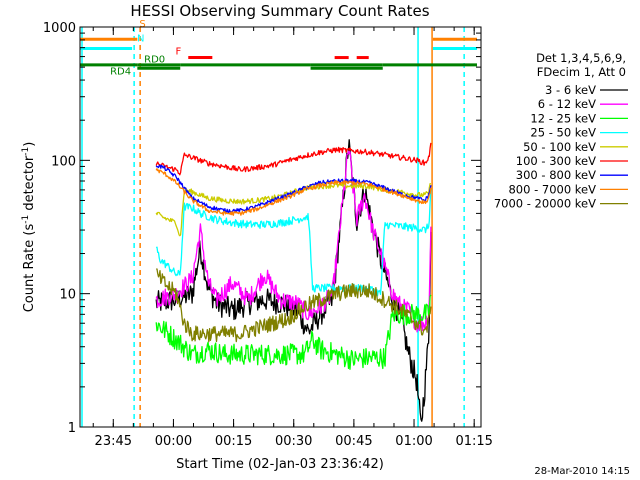  I want to click on legend-label-9: 7000 - 20000 keV, so click(545, 204).